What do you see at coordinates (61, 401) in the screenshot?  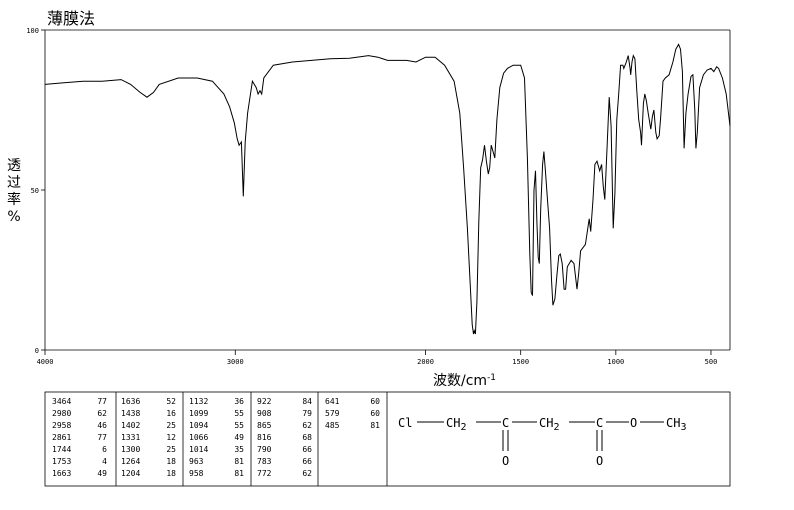 I see `peak-wavenumber: 3464` at bounding box center [61, 401].